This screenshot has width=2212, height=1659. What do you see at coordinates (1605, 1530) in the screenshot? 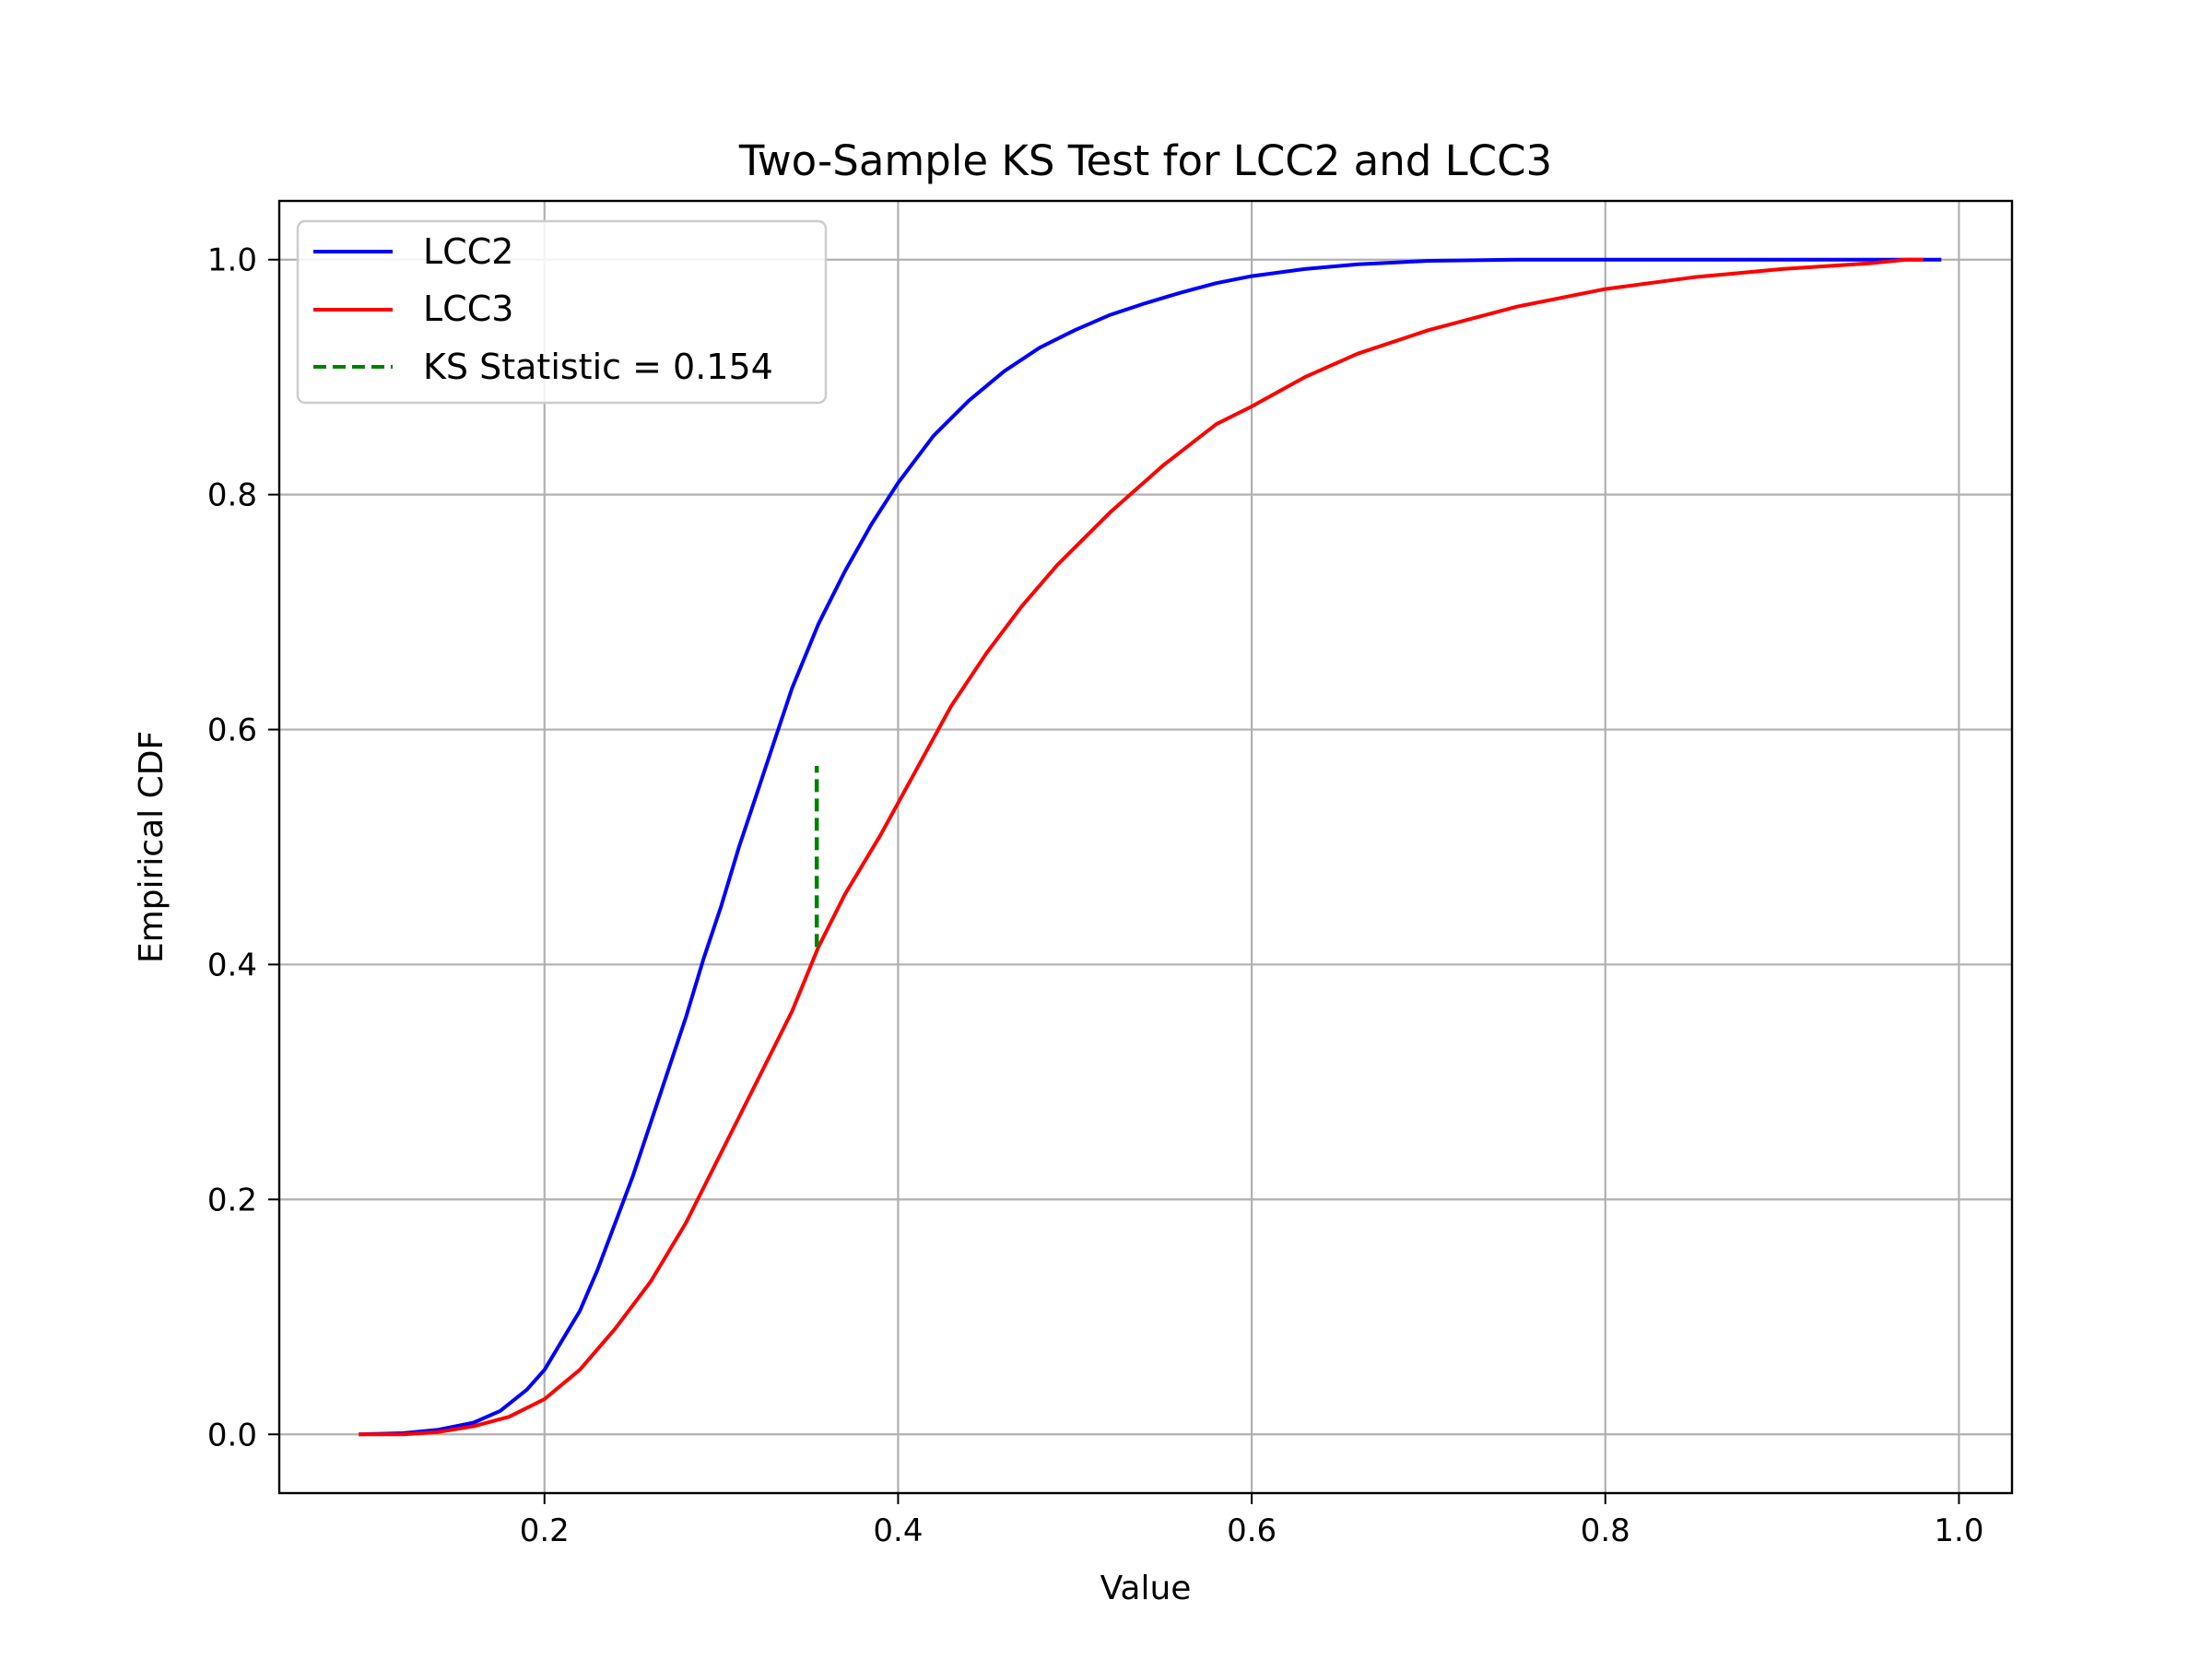
I see `x-tick-label: 0.8` at bounding box center [1605, 1530].